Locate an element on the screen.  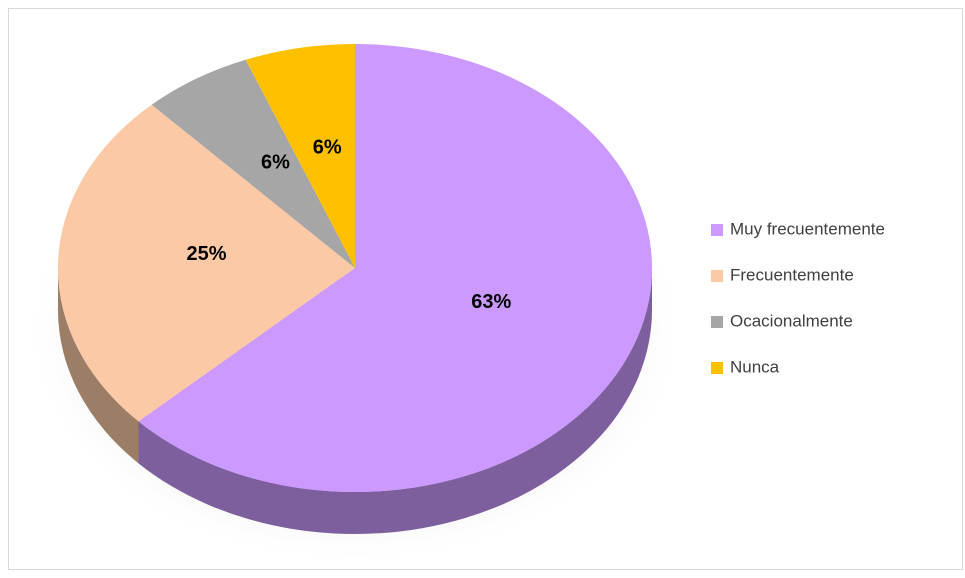
legend-label: Ocacionalmente is located at coordinates (791, 320).